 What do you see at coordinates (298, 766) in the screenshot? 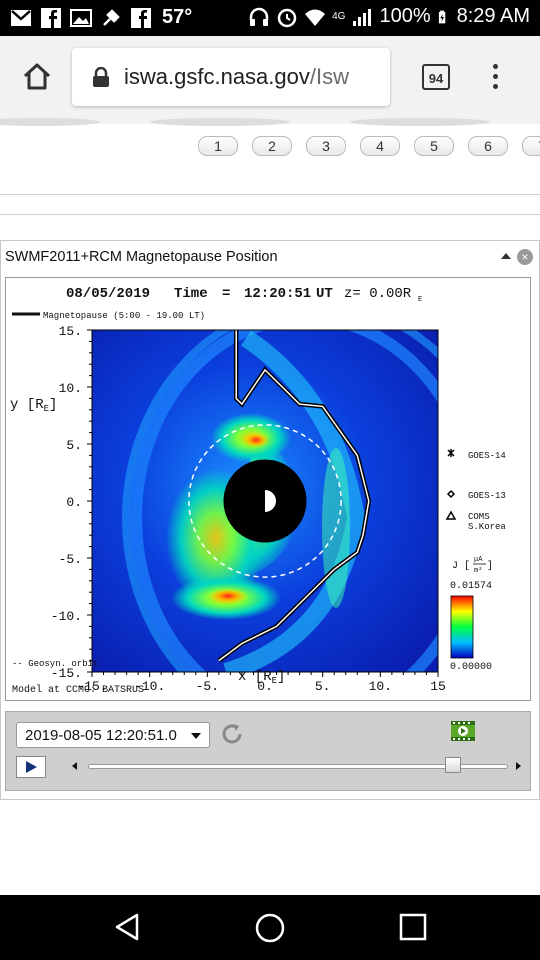
I see `time-slider-track` at bounding box center [298, 766].